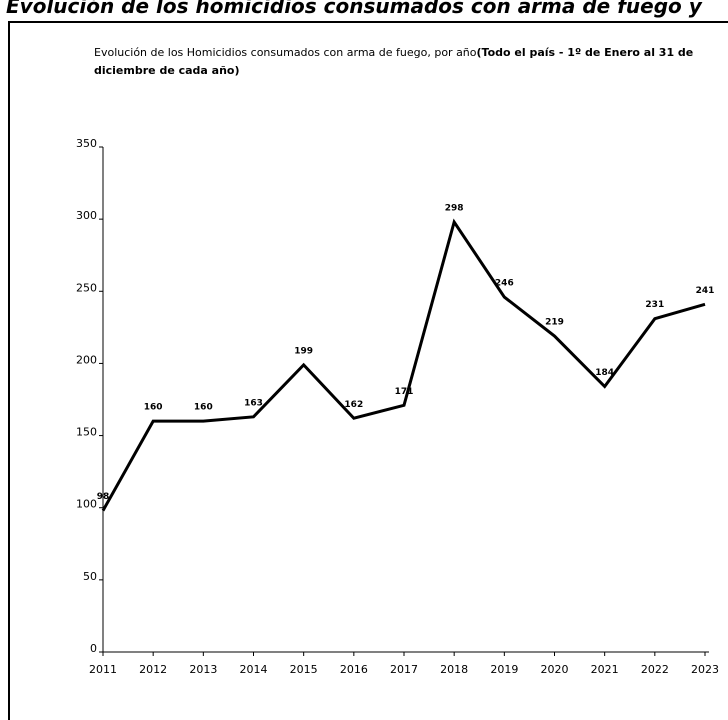 This screenshot has width=728, height=720. What do you see at coordinates (353, 405) in the screenshot?
I see `data-label: 162` at bounding box center [353, 405].